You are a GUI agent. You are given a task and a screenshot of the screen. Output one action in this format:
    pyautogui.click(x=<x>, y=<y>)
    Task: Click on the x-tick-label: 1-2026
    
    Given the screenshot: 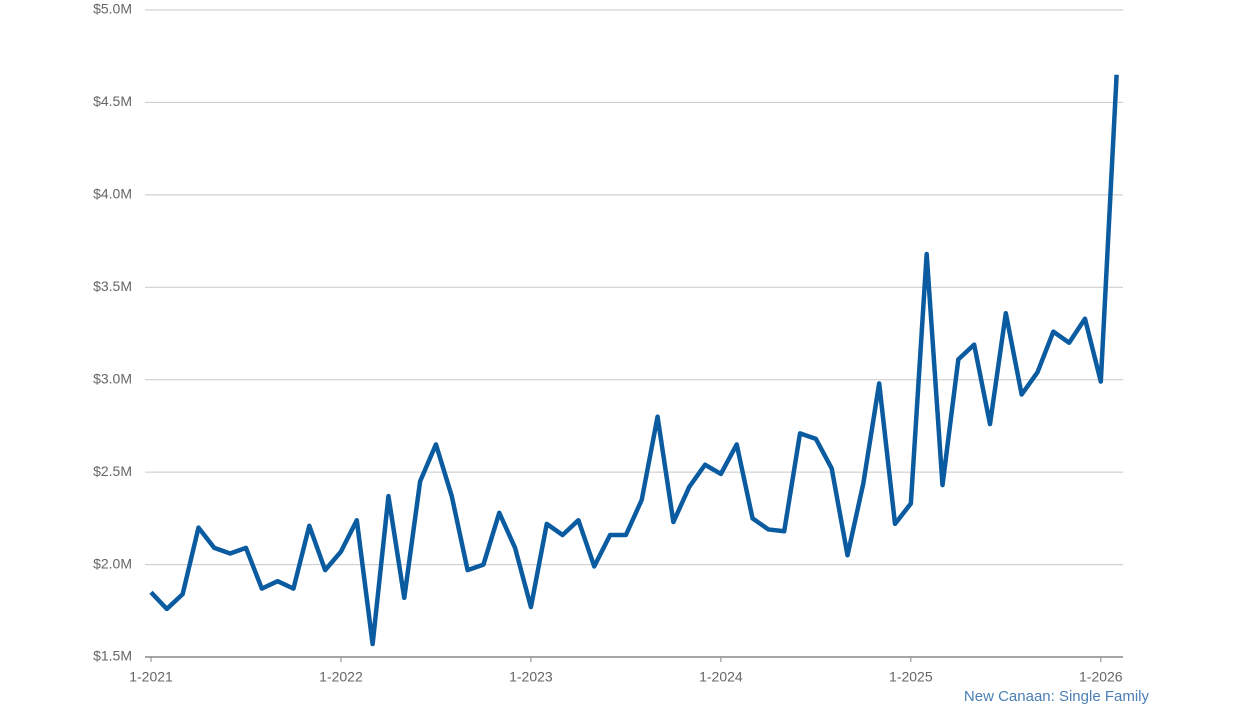 What is the action you would take?
    pyautogui.click(x=1101, y=677)
    